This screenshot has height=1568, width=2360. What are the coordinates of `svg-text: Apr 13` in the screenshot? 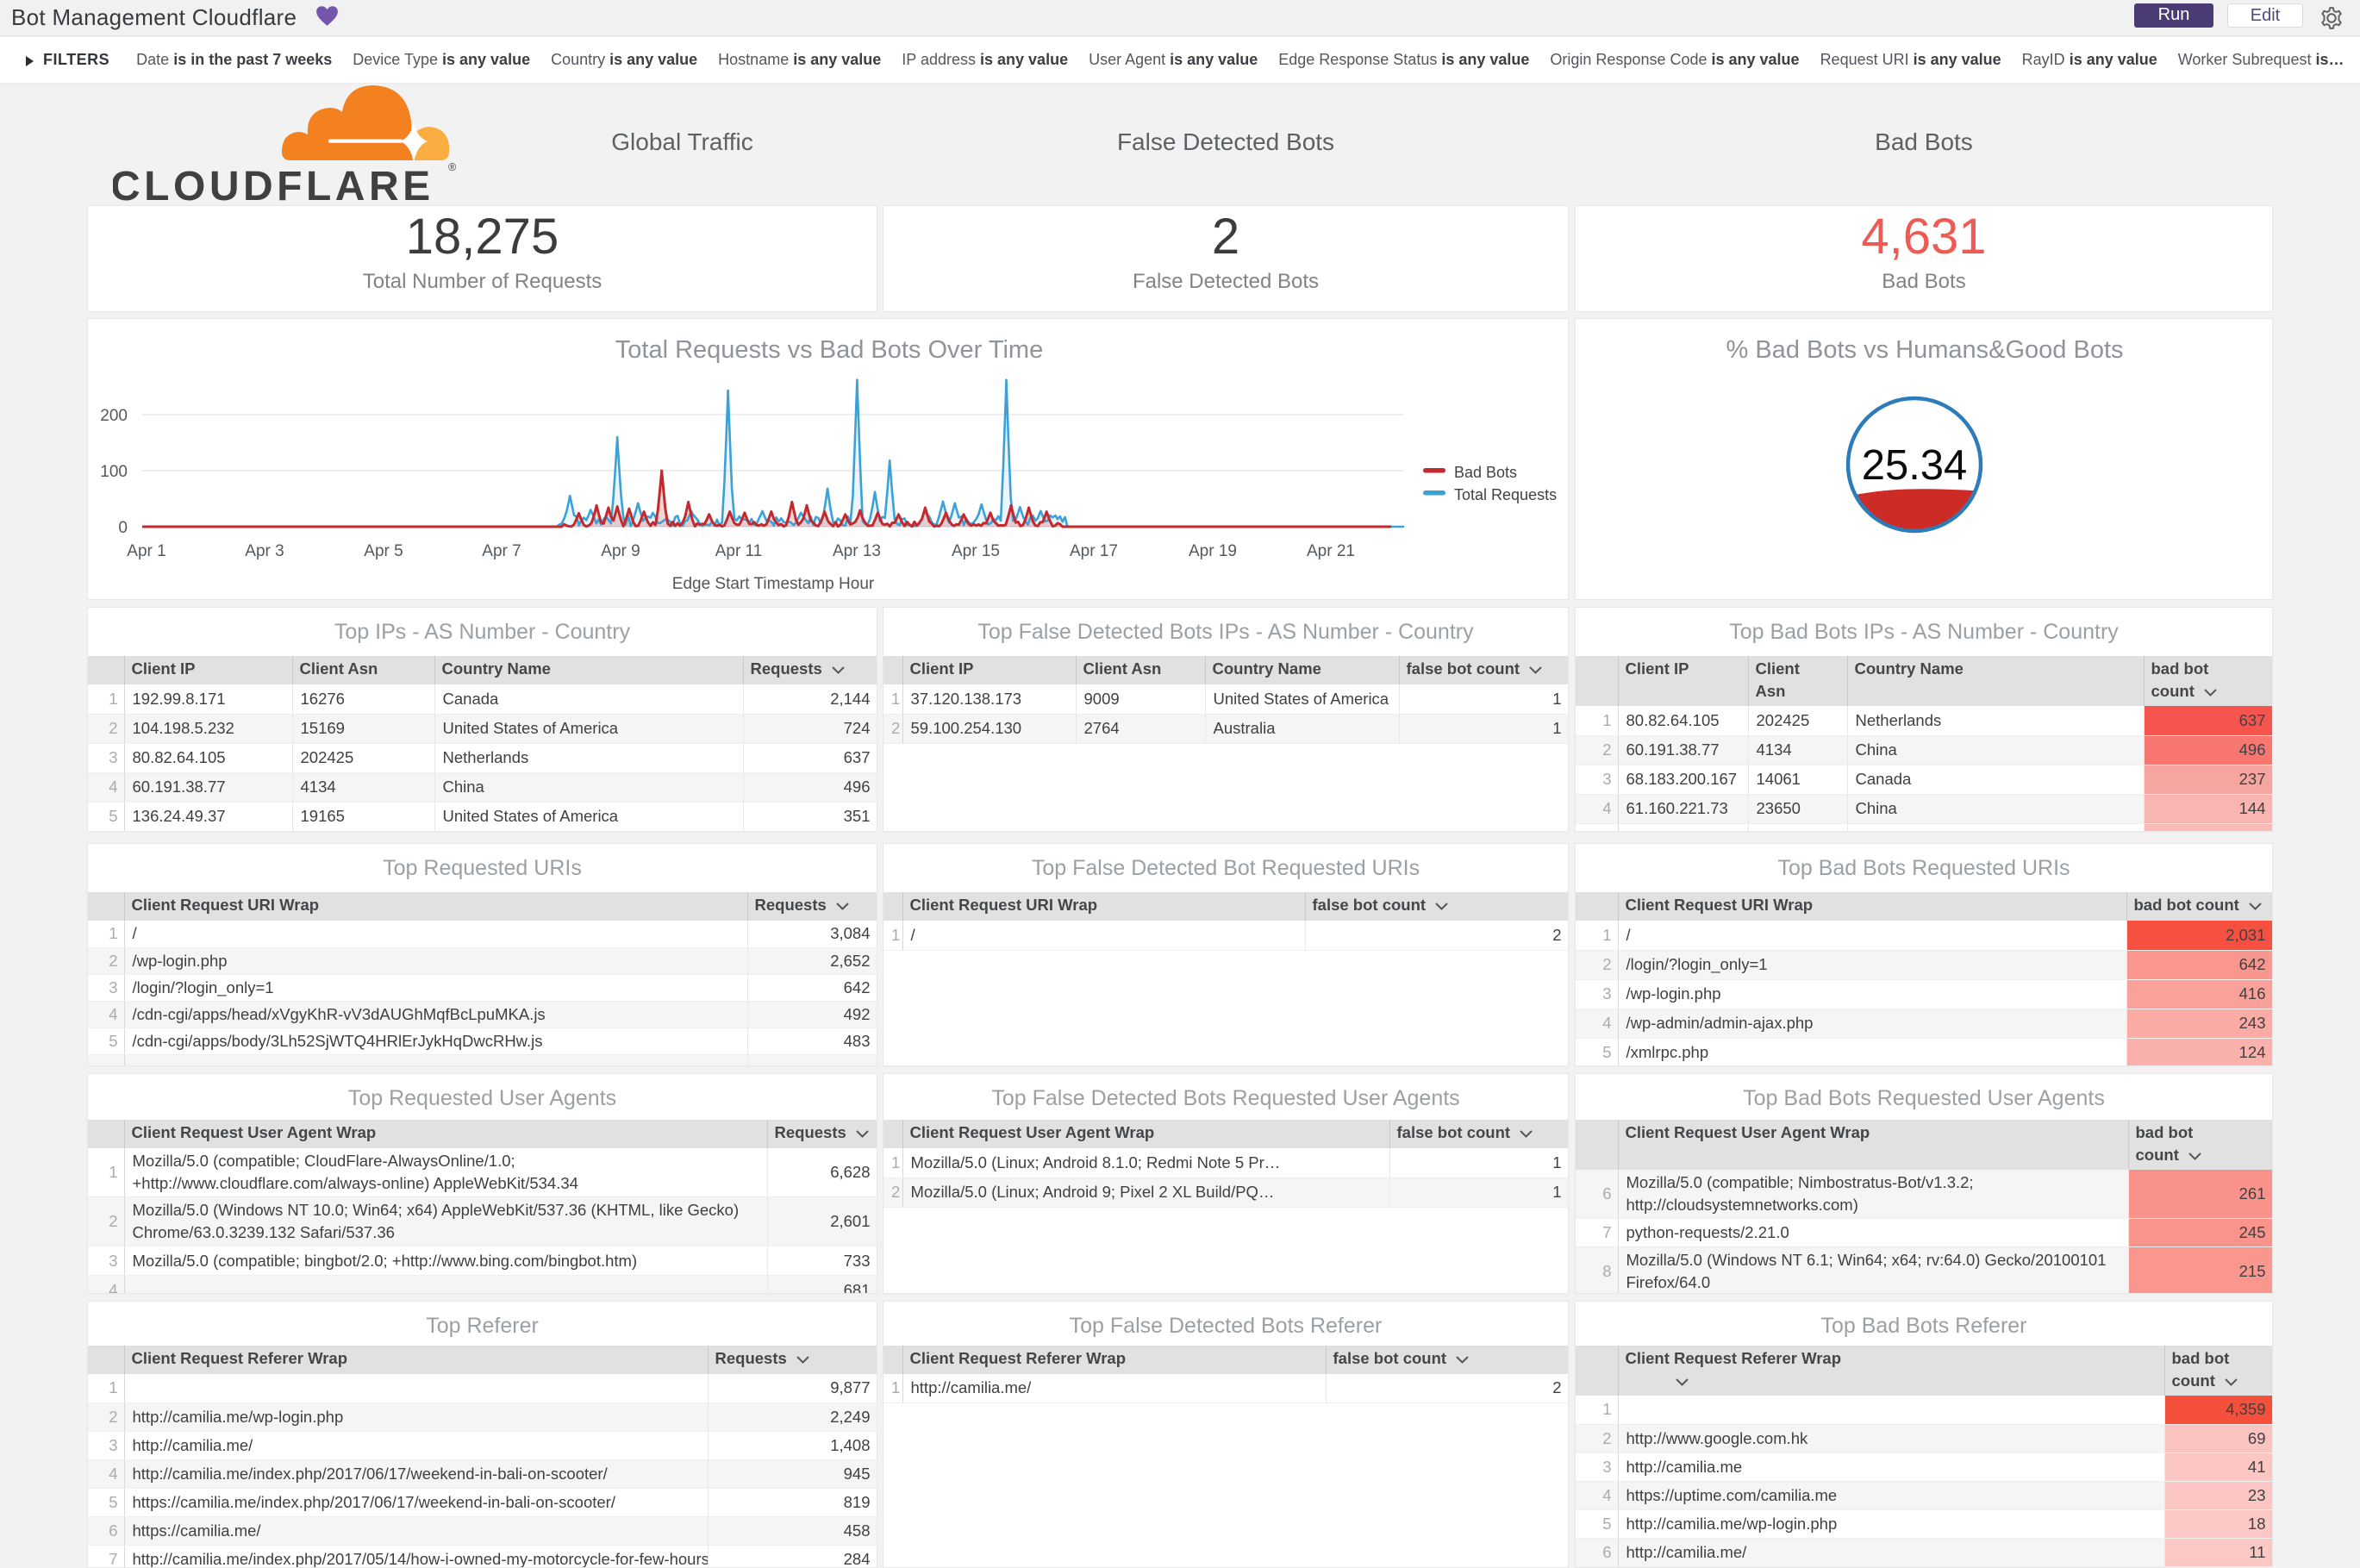 It's located at (857, 551).